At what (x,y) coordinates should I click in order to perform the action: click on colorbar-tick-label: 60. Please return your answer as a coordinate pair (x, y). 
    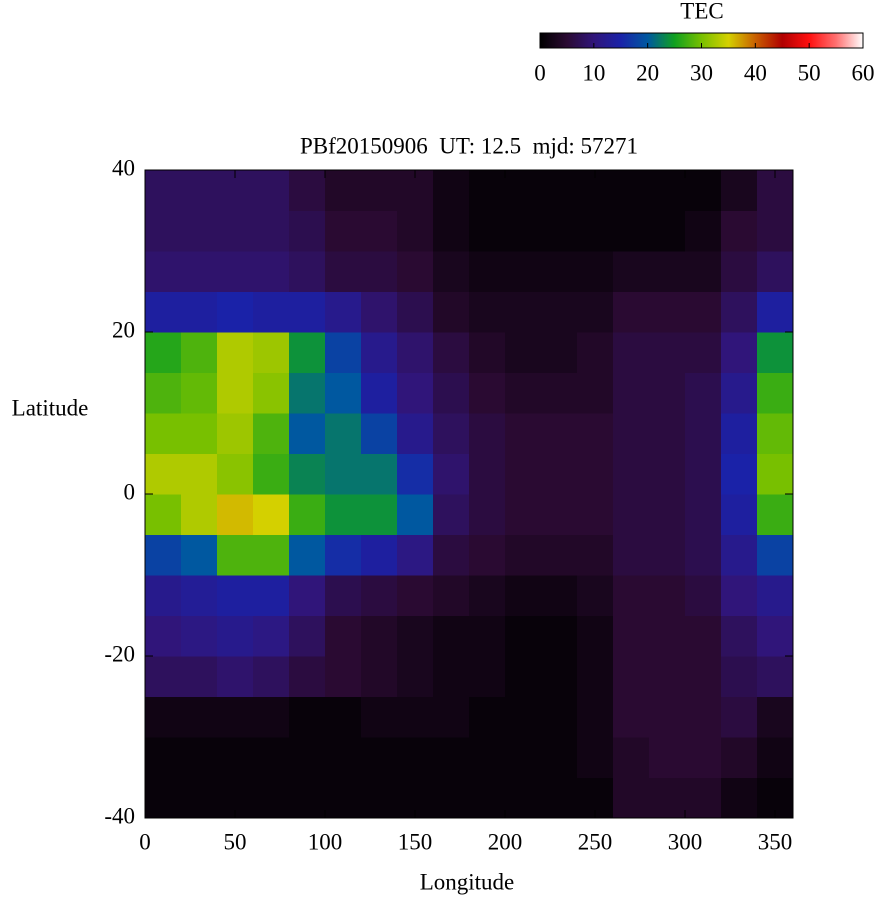
    Looking at the image, I should click on (863, 72).